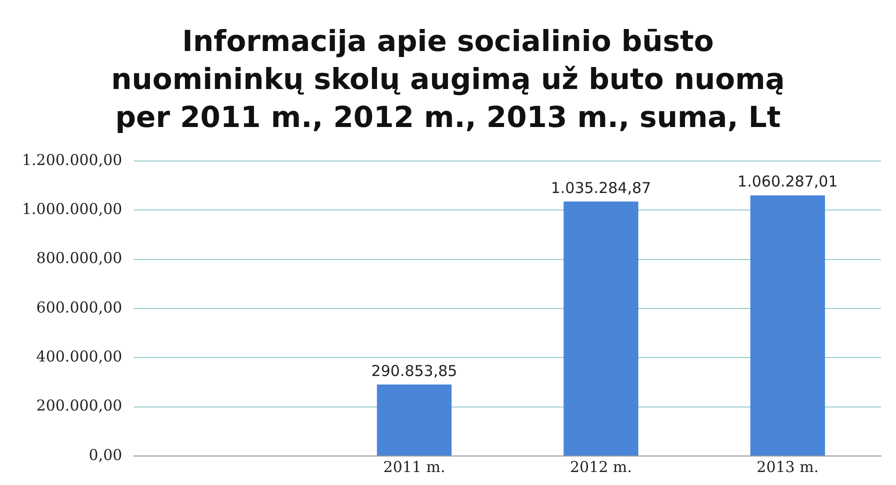 This screenshot has width=896, height=485. What do you see at coordinates (414, 467) in the screenshot?
I see `x-tick-label: 2011 m.` at bounding box center [414, 467].